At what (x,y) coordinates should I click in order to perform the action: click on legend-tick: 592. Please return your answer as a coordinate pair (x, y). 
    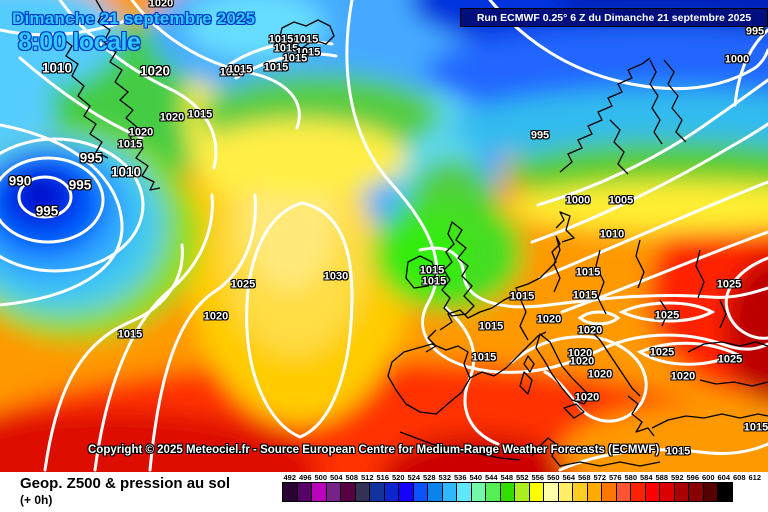
    Looking at the image, I should click on (677, 477).